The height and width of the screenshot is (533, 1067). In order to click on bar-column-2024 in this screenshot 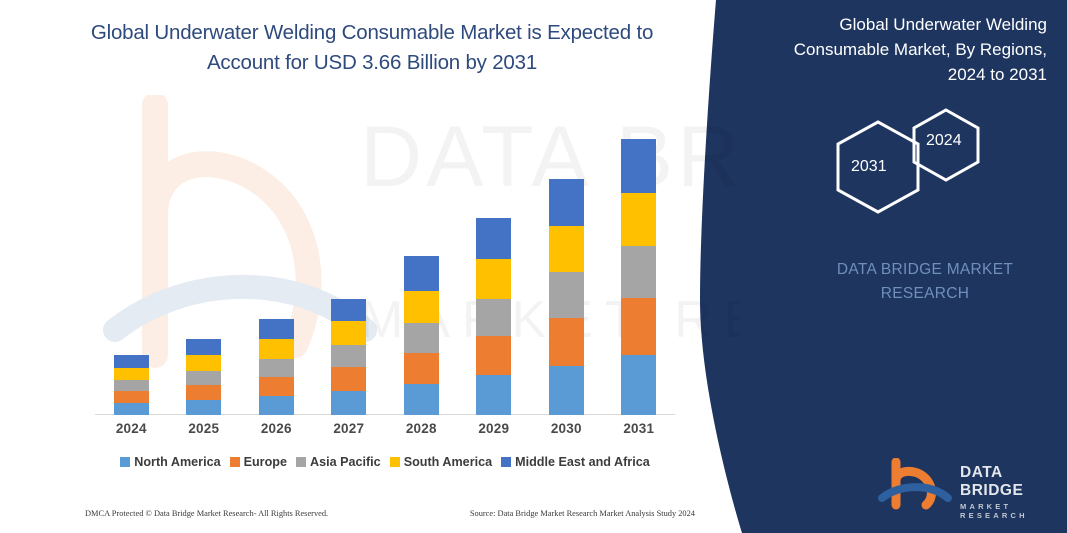, I will do `click(131, 267)`.